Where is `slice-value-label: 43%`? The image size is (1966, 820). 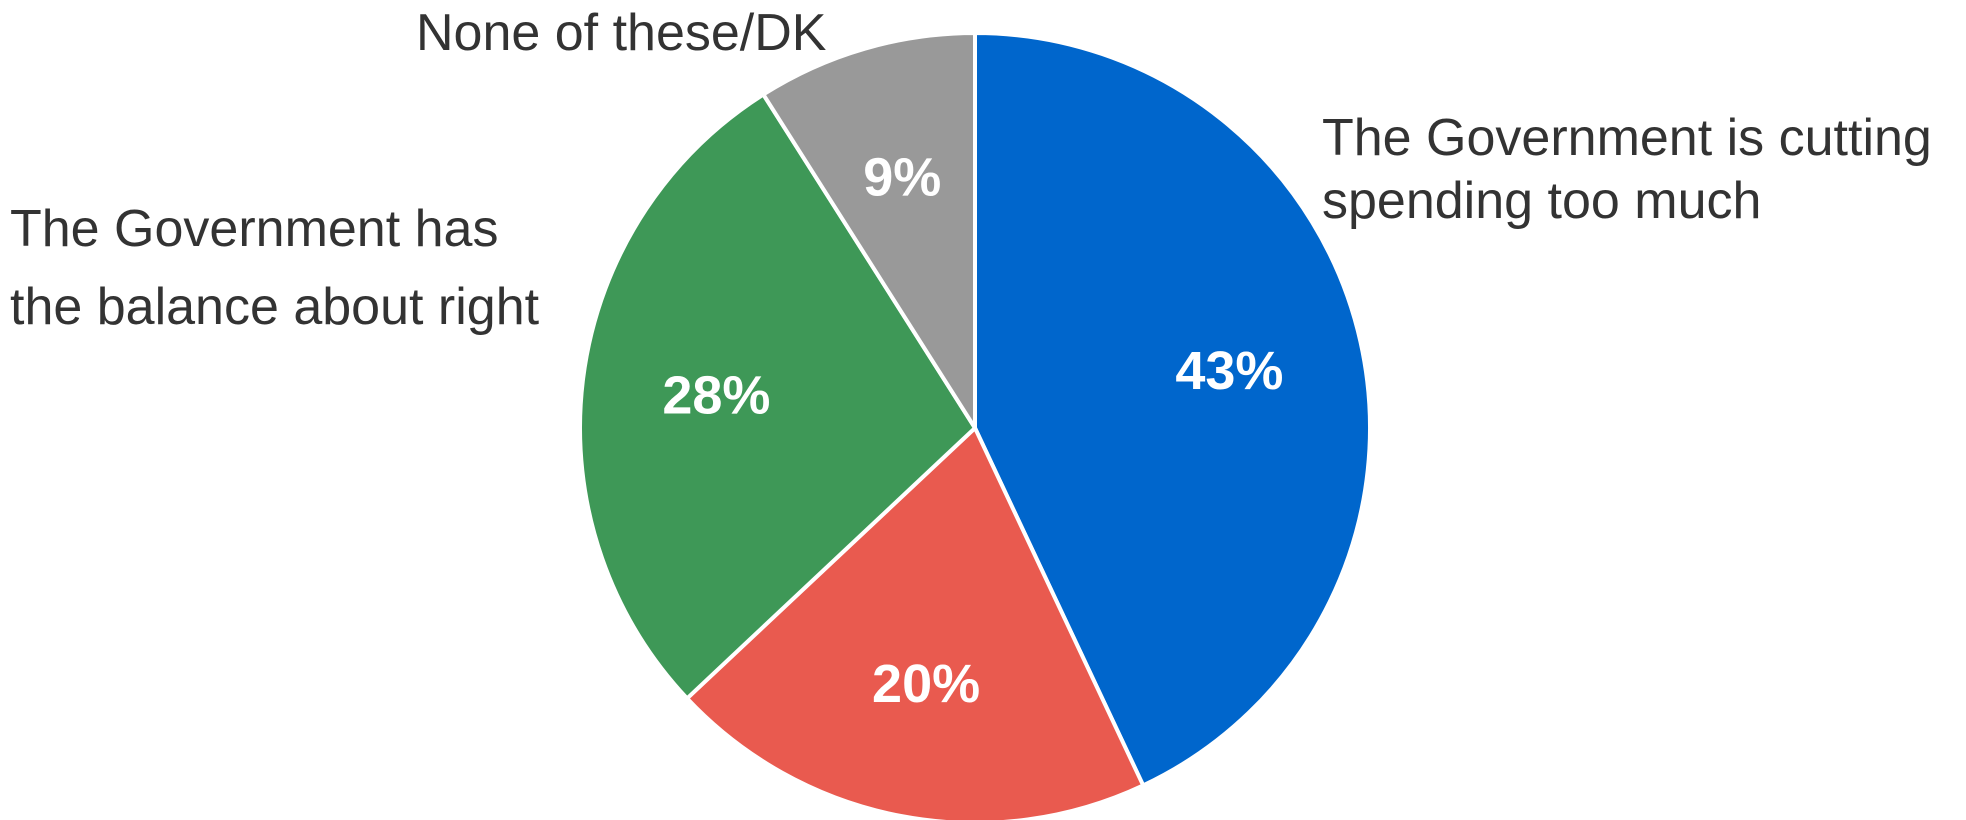 slice-value-label: 43% is located at coordinates (1229, 371).